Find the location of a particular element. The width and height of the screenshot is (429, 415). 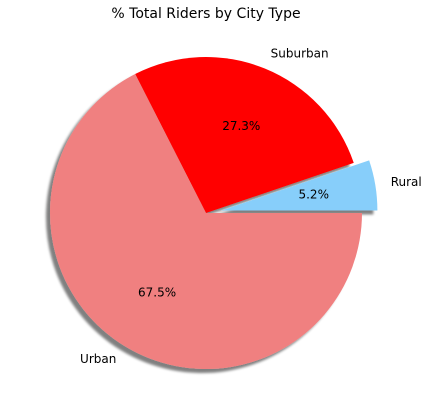

slice-label-suburban: Suburban is located at coordinates (300, 54).